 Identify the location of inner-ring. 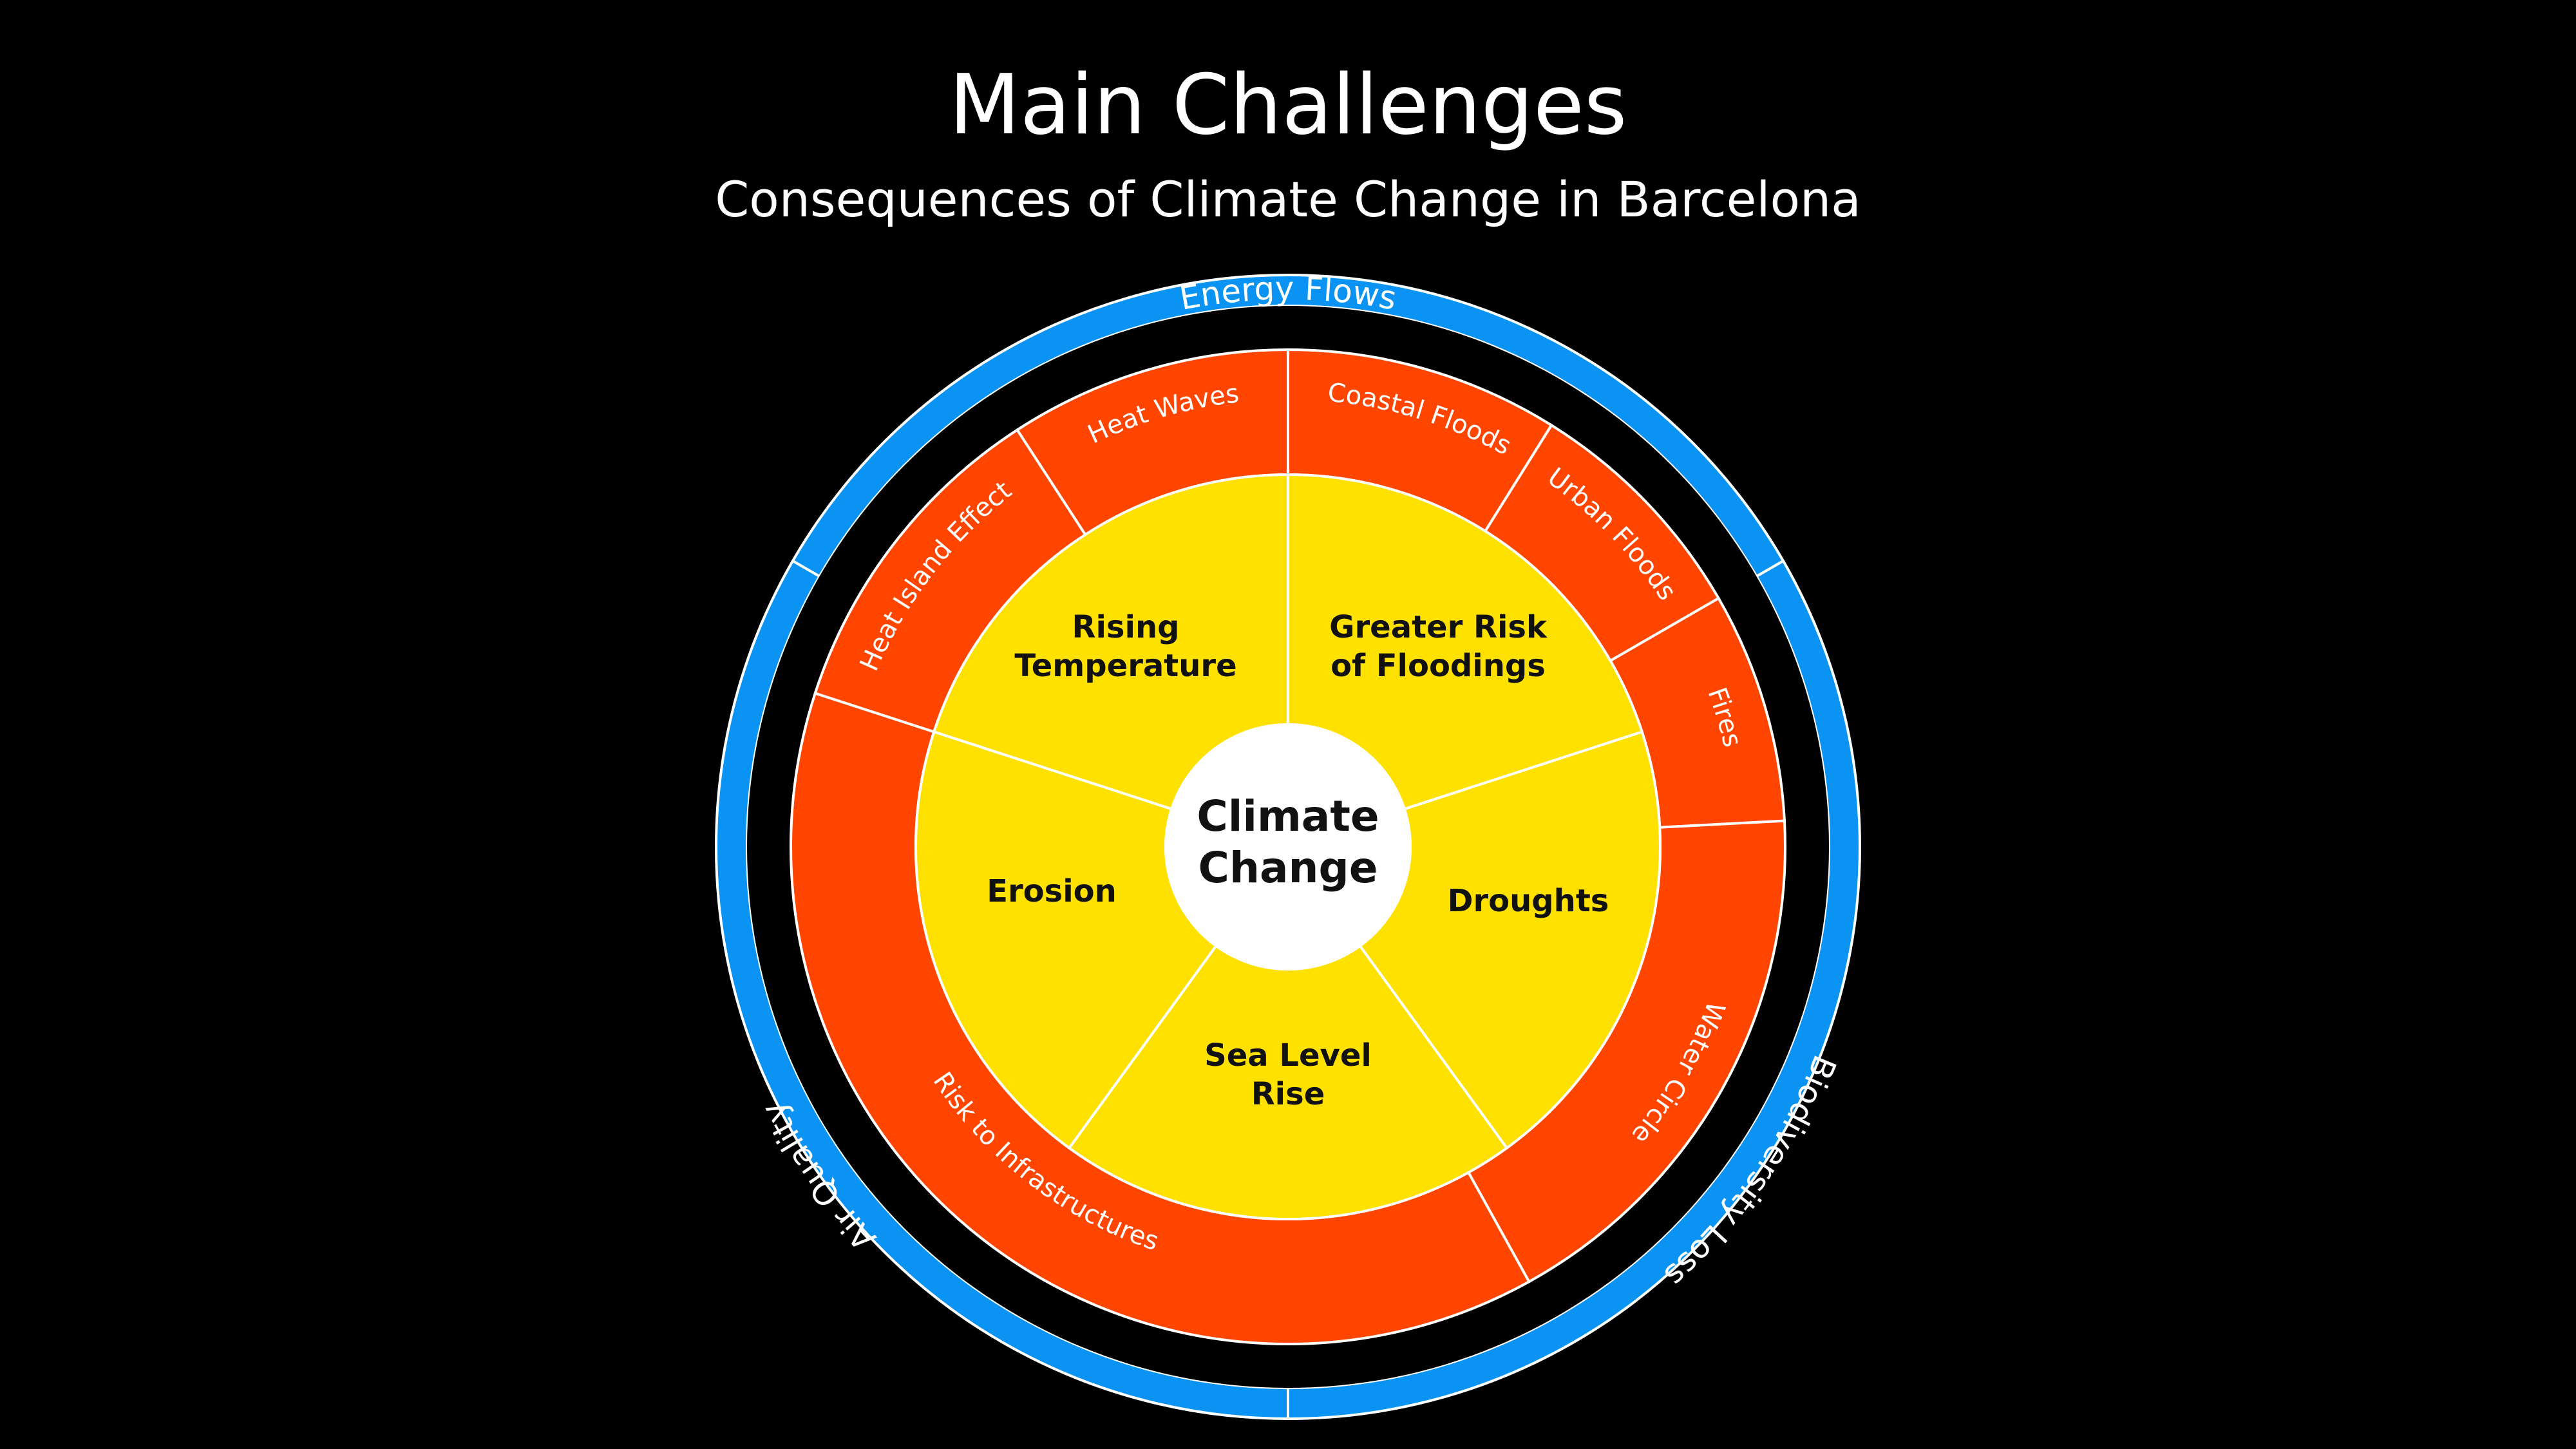
(1288, 846).